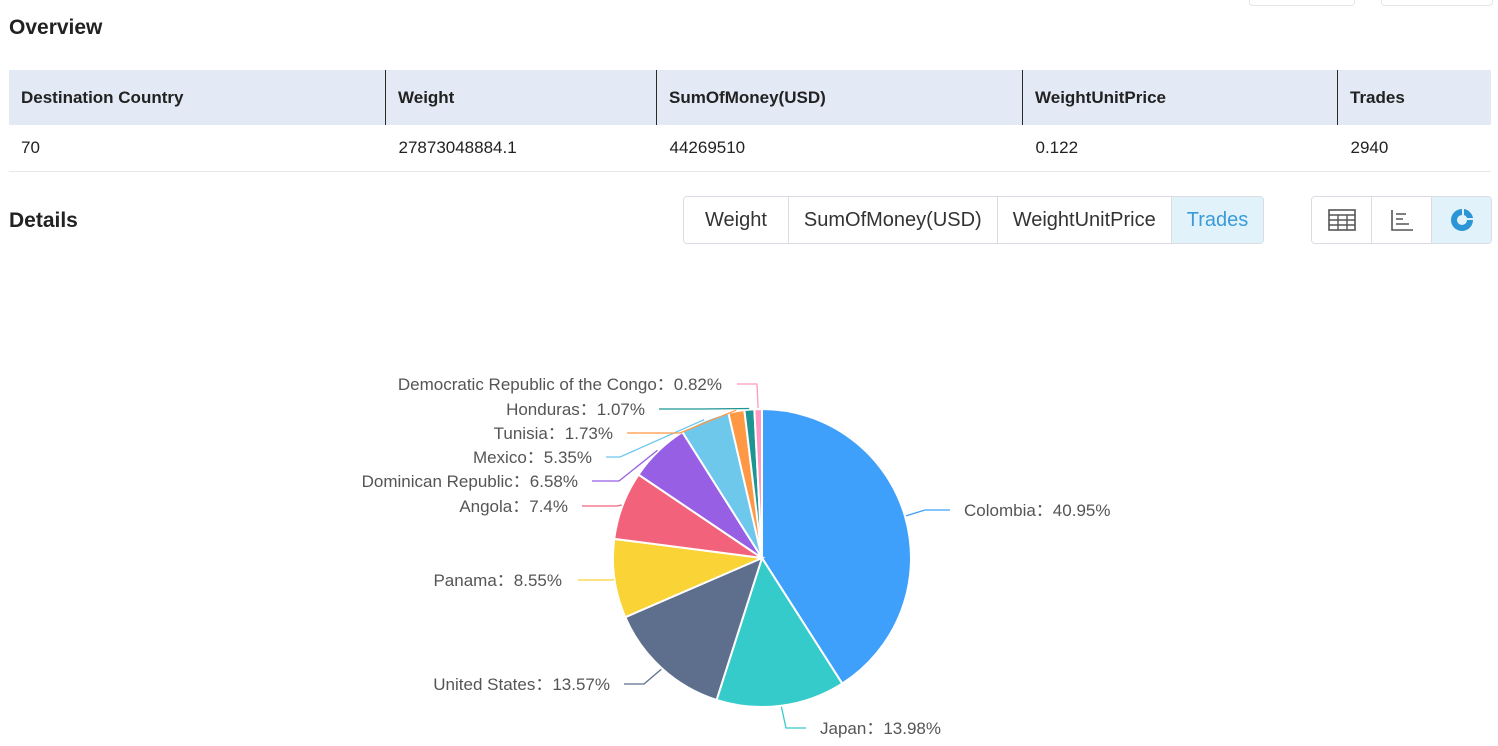 The image size is (1498, 746). I want to click on leader-line-japan, so click(793, 717).